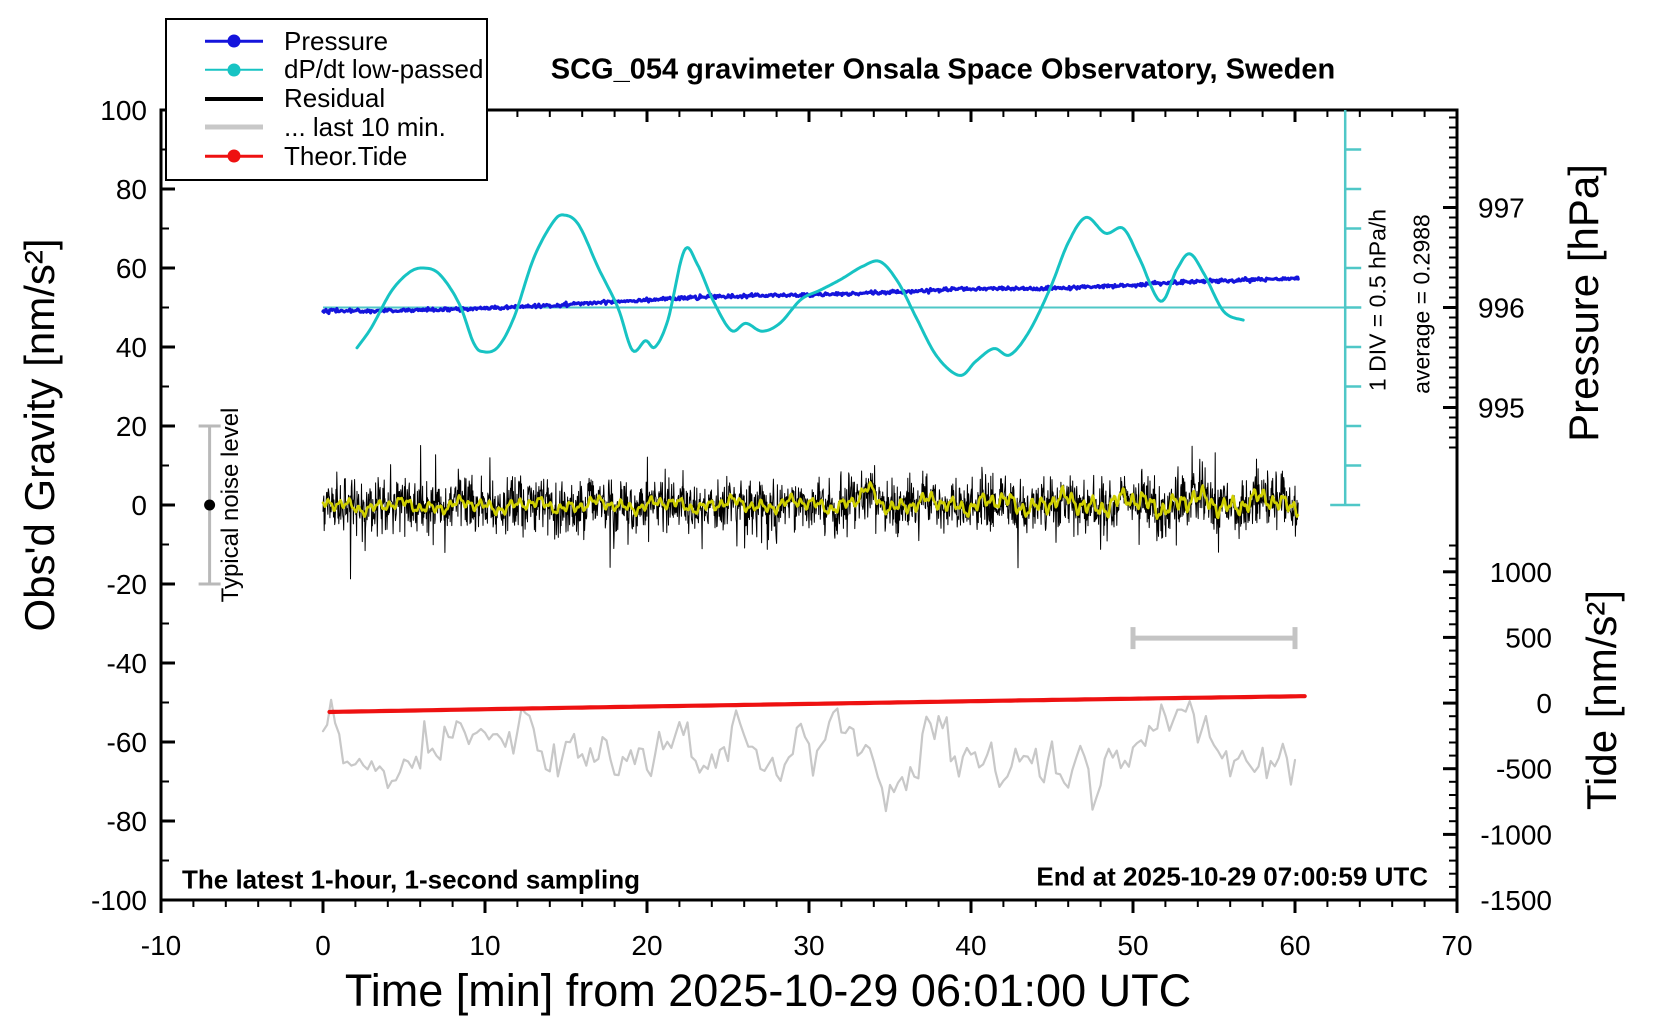 This screenshot has height=1020, width=1660. I want to click on tide-tick-label: 500, so click(1528, 637).